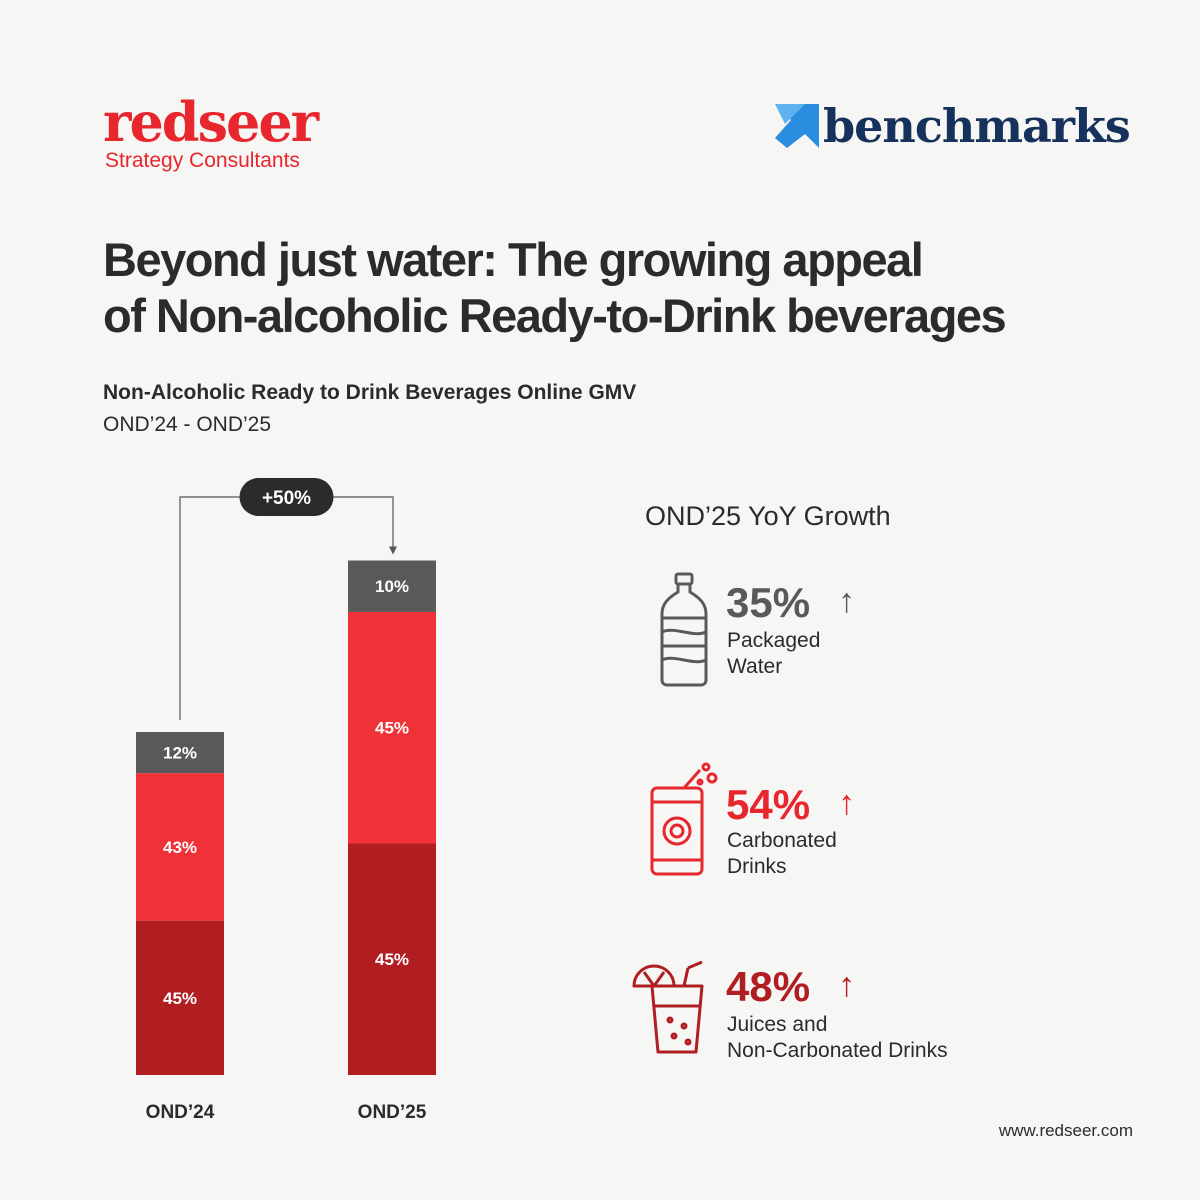 The height and width of the screenshot is (1200, 1200). Describe the element at coordinates (977, 126) in the screenshot. I see `benchmarks-wordmark: benchmarks` at that location.